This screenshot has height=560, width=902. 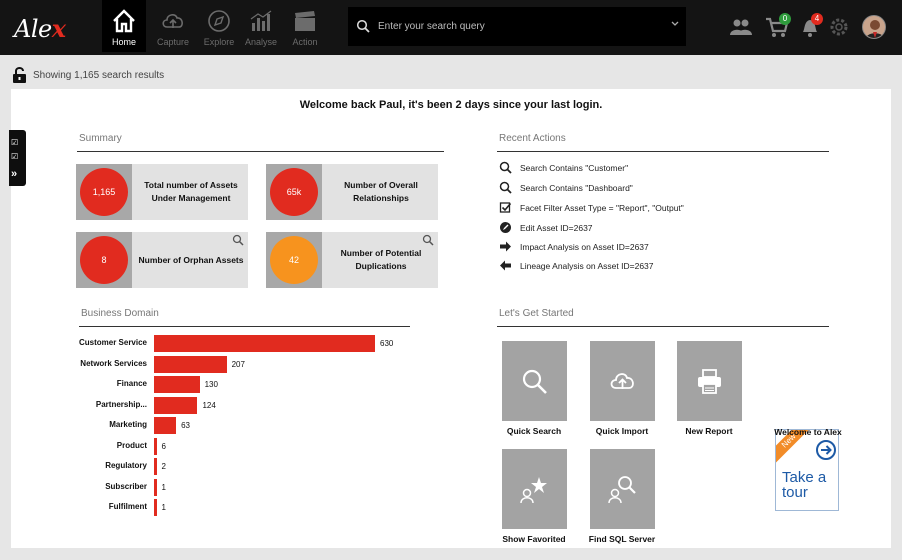 I want to click on clapperboard-icon, so click(x=305, y=21).